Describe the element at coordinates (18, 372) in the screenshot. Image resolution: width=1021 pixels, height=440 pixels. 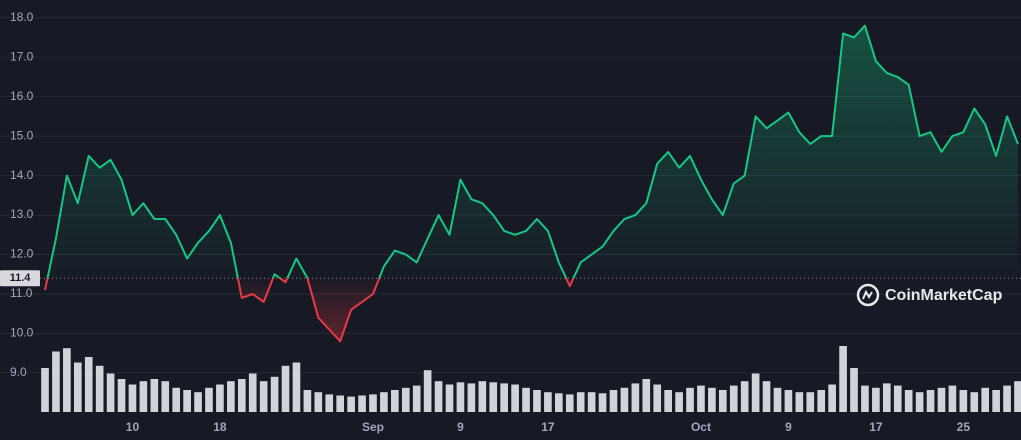
I see `y-tick-label: 9.0` at that location.